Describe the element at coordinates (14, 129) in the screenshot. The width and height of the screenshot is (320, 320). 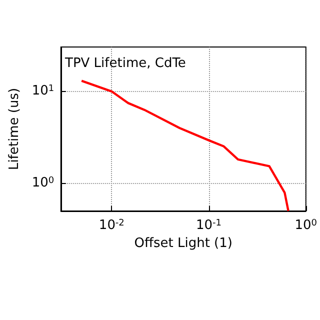
I see `y-axis-title: Lifetime (us)` at that location.